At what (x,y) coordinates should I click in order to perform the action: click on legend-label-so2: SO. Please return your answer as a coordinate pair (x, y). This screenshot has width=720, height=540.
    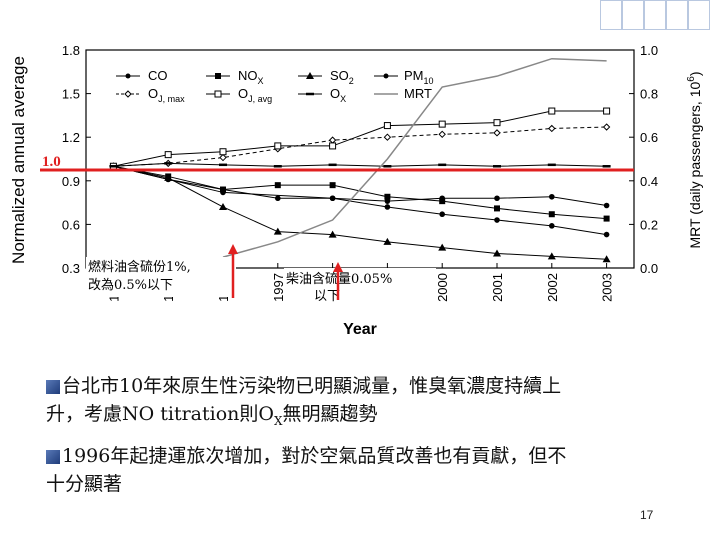
    Looking at the image, I should click on (339, 75).